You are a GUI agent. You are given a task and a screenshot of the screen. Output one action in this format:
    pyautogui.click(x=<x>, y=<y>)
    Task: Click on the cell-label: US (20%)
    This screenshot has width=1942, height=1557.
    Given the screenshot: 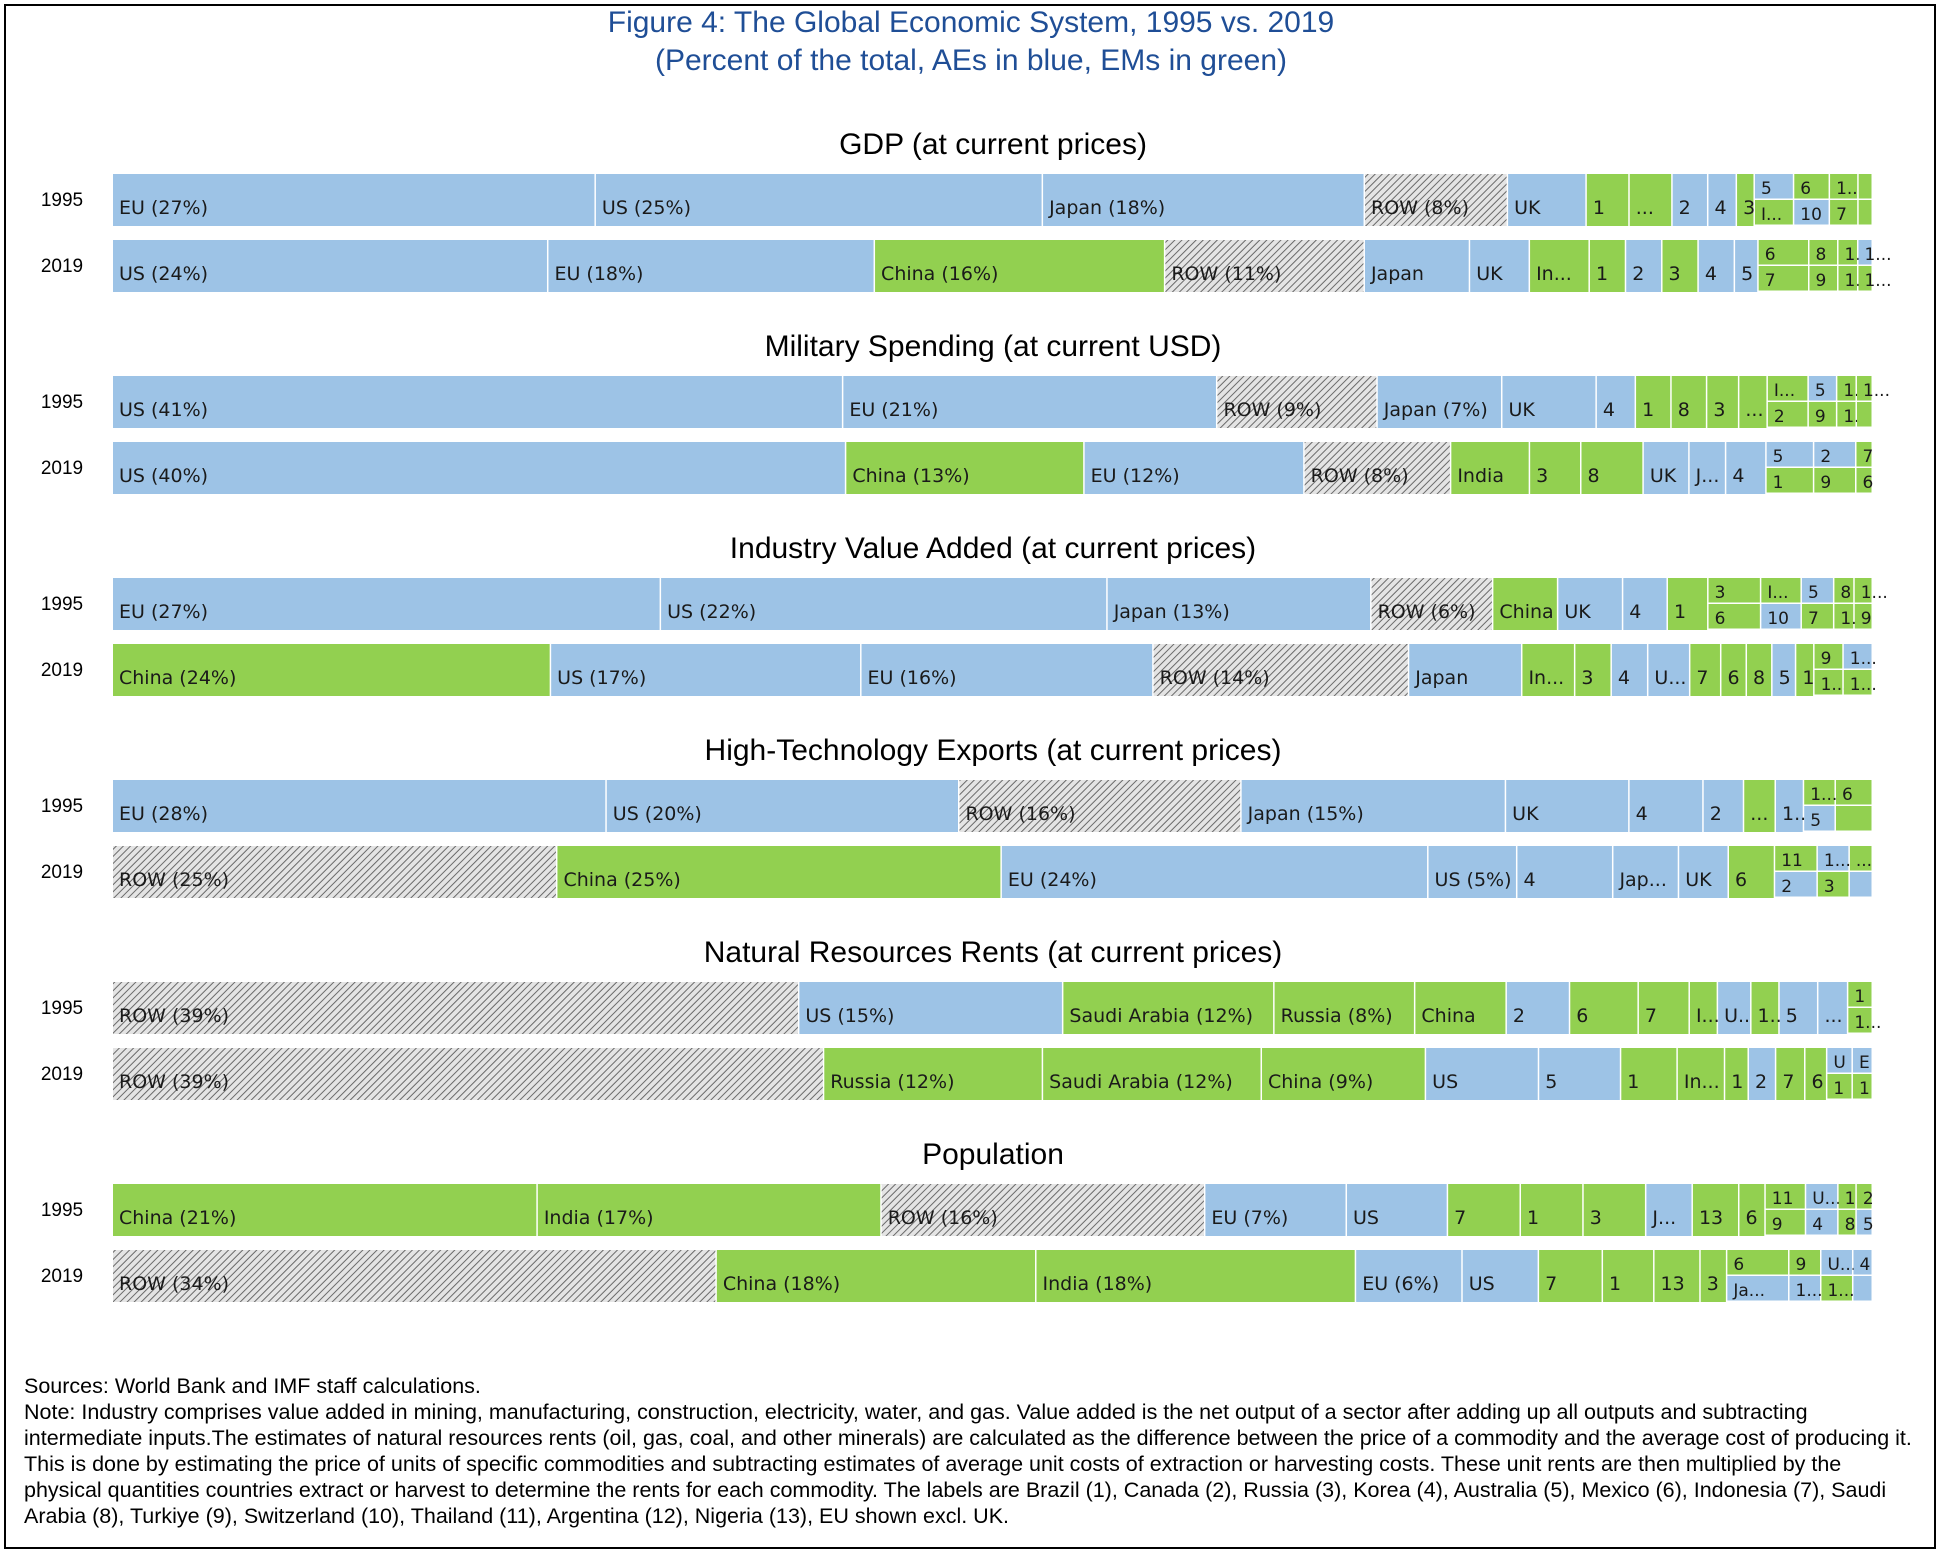 What is the action you would take?
    pyautogui.click(x=657, y=814)
    